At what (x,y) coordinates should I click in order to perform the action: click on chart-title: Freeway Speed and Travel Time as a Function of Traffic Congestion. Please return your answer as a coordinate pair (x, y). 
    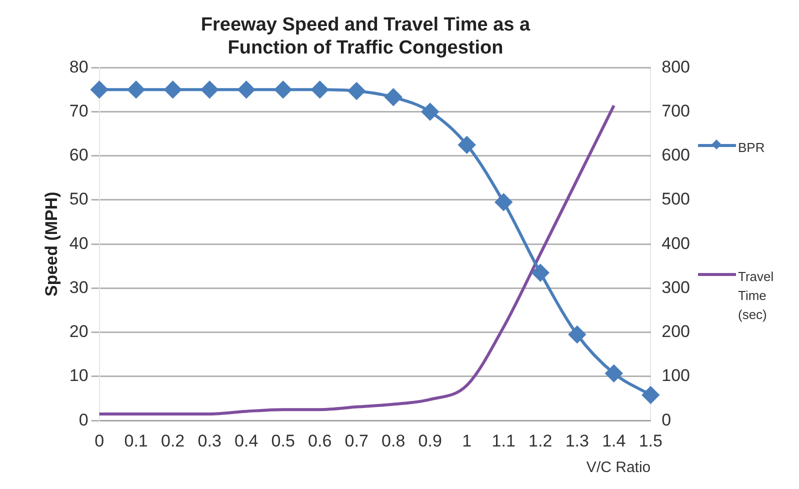
    Looking at the image, I should click on (365, 36).